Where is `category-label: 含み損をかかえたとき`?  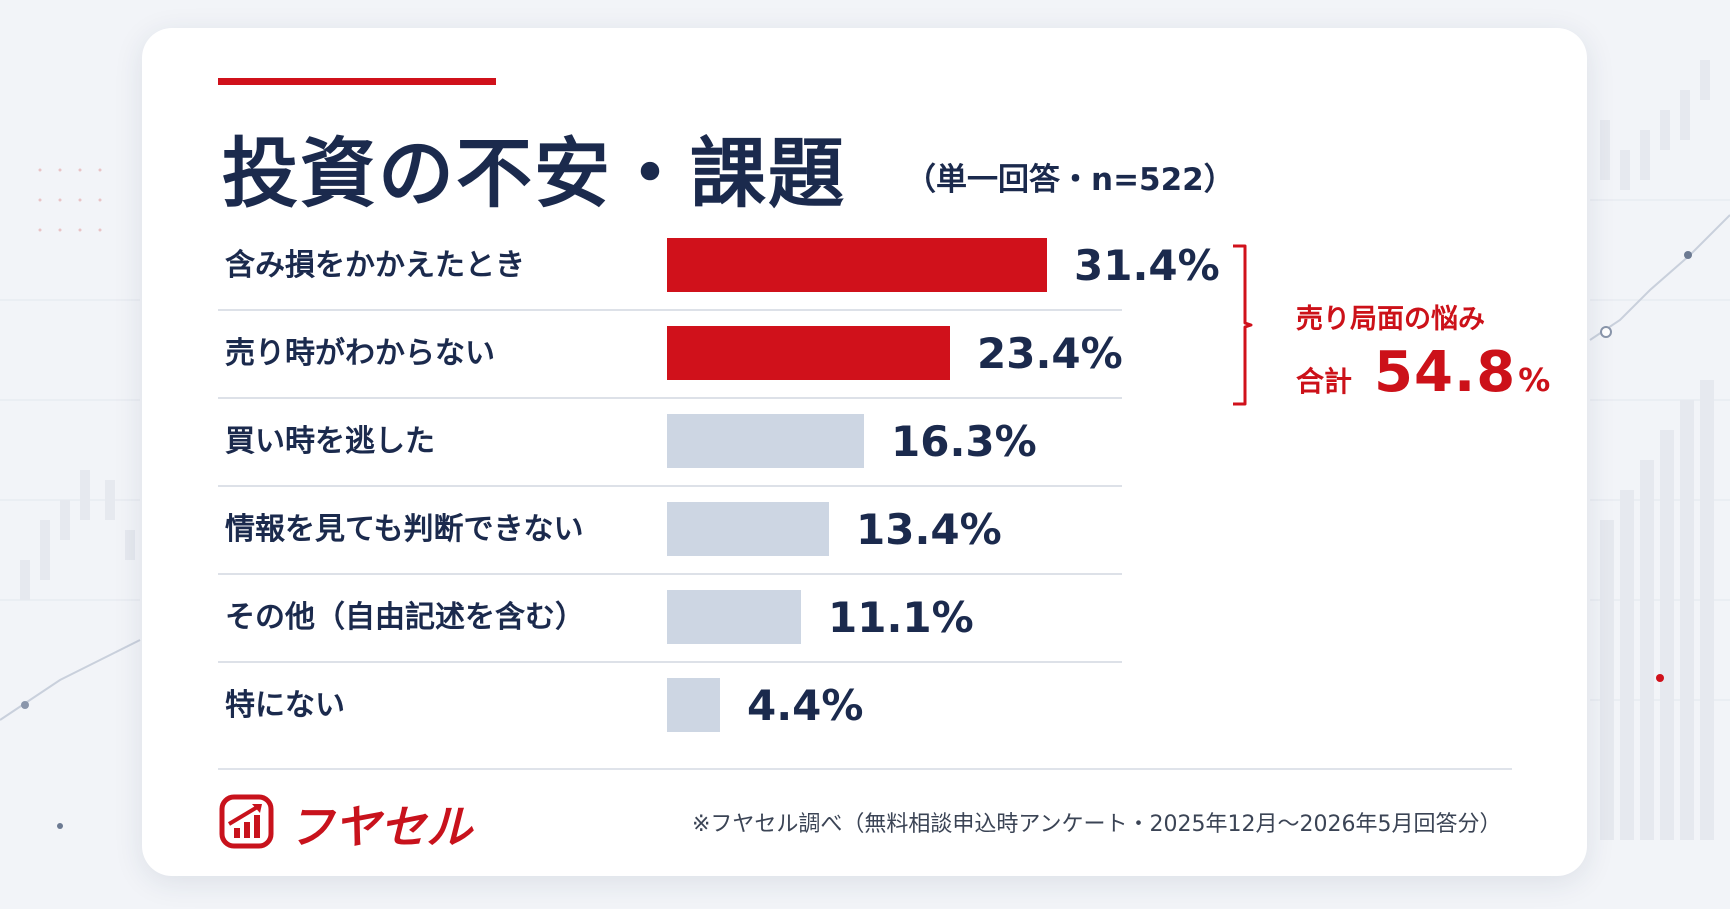 category-label: 含み損をかかえたとき is located at coordinates (375, 265).